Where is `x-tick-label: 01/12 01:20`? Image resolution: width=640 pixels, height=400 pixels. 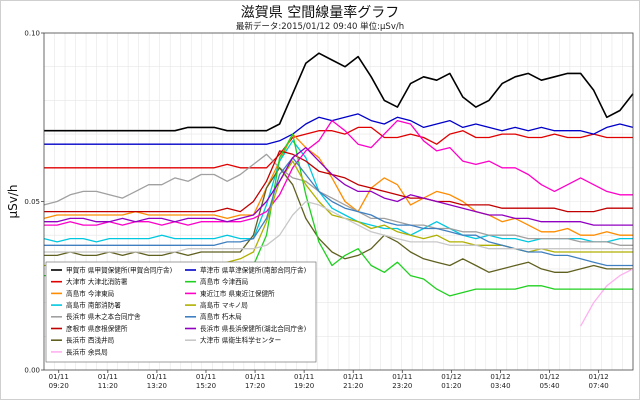 x-tick-label: 01/12 01:20 is located at coordinates (451, 381).